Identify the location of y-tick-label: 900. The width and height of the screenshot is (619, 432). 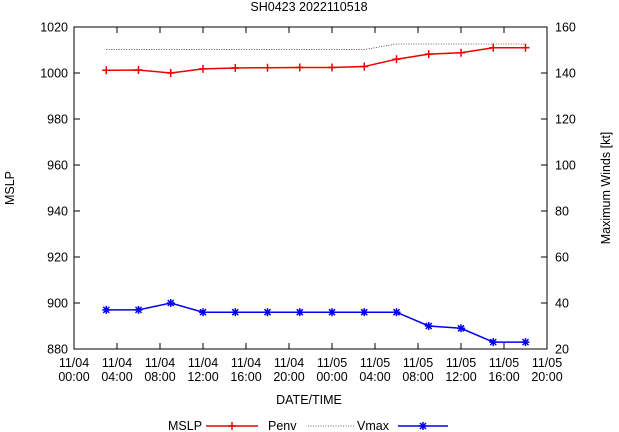
(57, 304).